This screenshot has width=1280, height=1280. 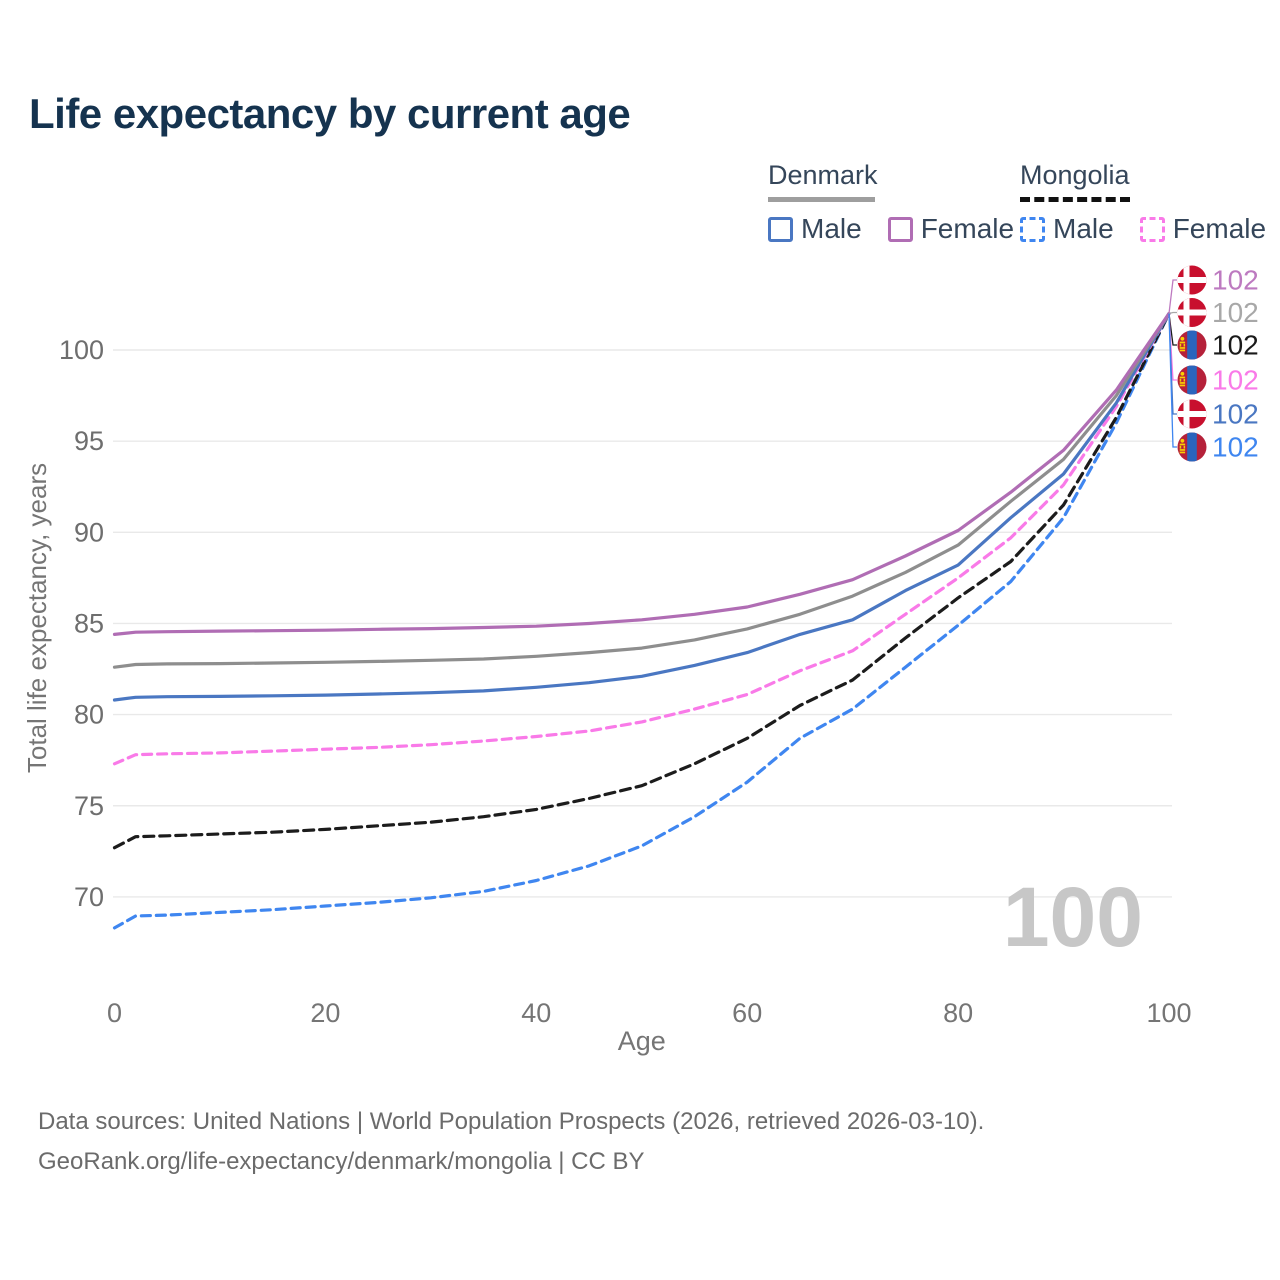 What do you see at coordinates (1219, 228) in the screenshot?
I see `legend-mongolia-female-label: Female` at bounding box center [1219, 228].